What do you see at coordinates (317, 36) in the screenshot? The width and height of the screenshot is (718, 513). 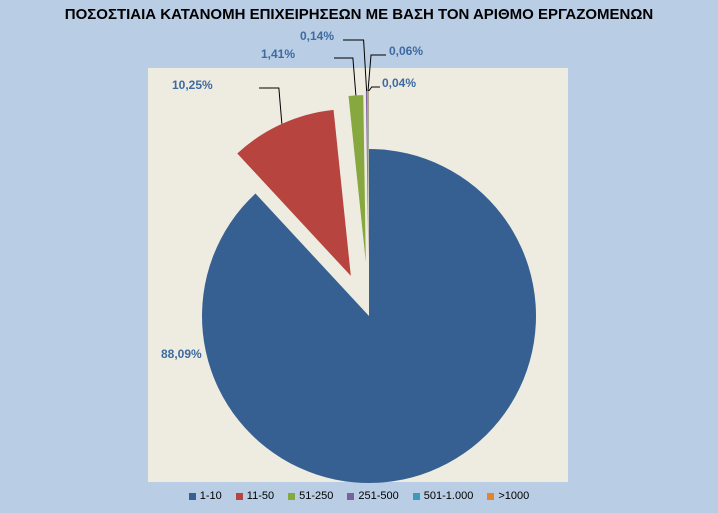 I see `data-label: 0,14%` at bounding box center [317, 36].